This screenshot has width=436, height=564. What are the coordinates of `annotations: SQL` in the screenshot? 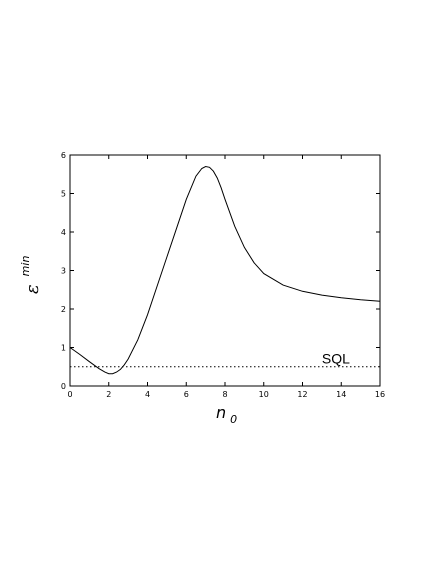 It's located at (336, 358).